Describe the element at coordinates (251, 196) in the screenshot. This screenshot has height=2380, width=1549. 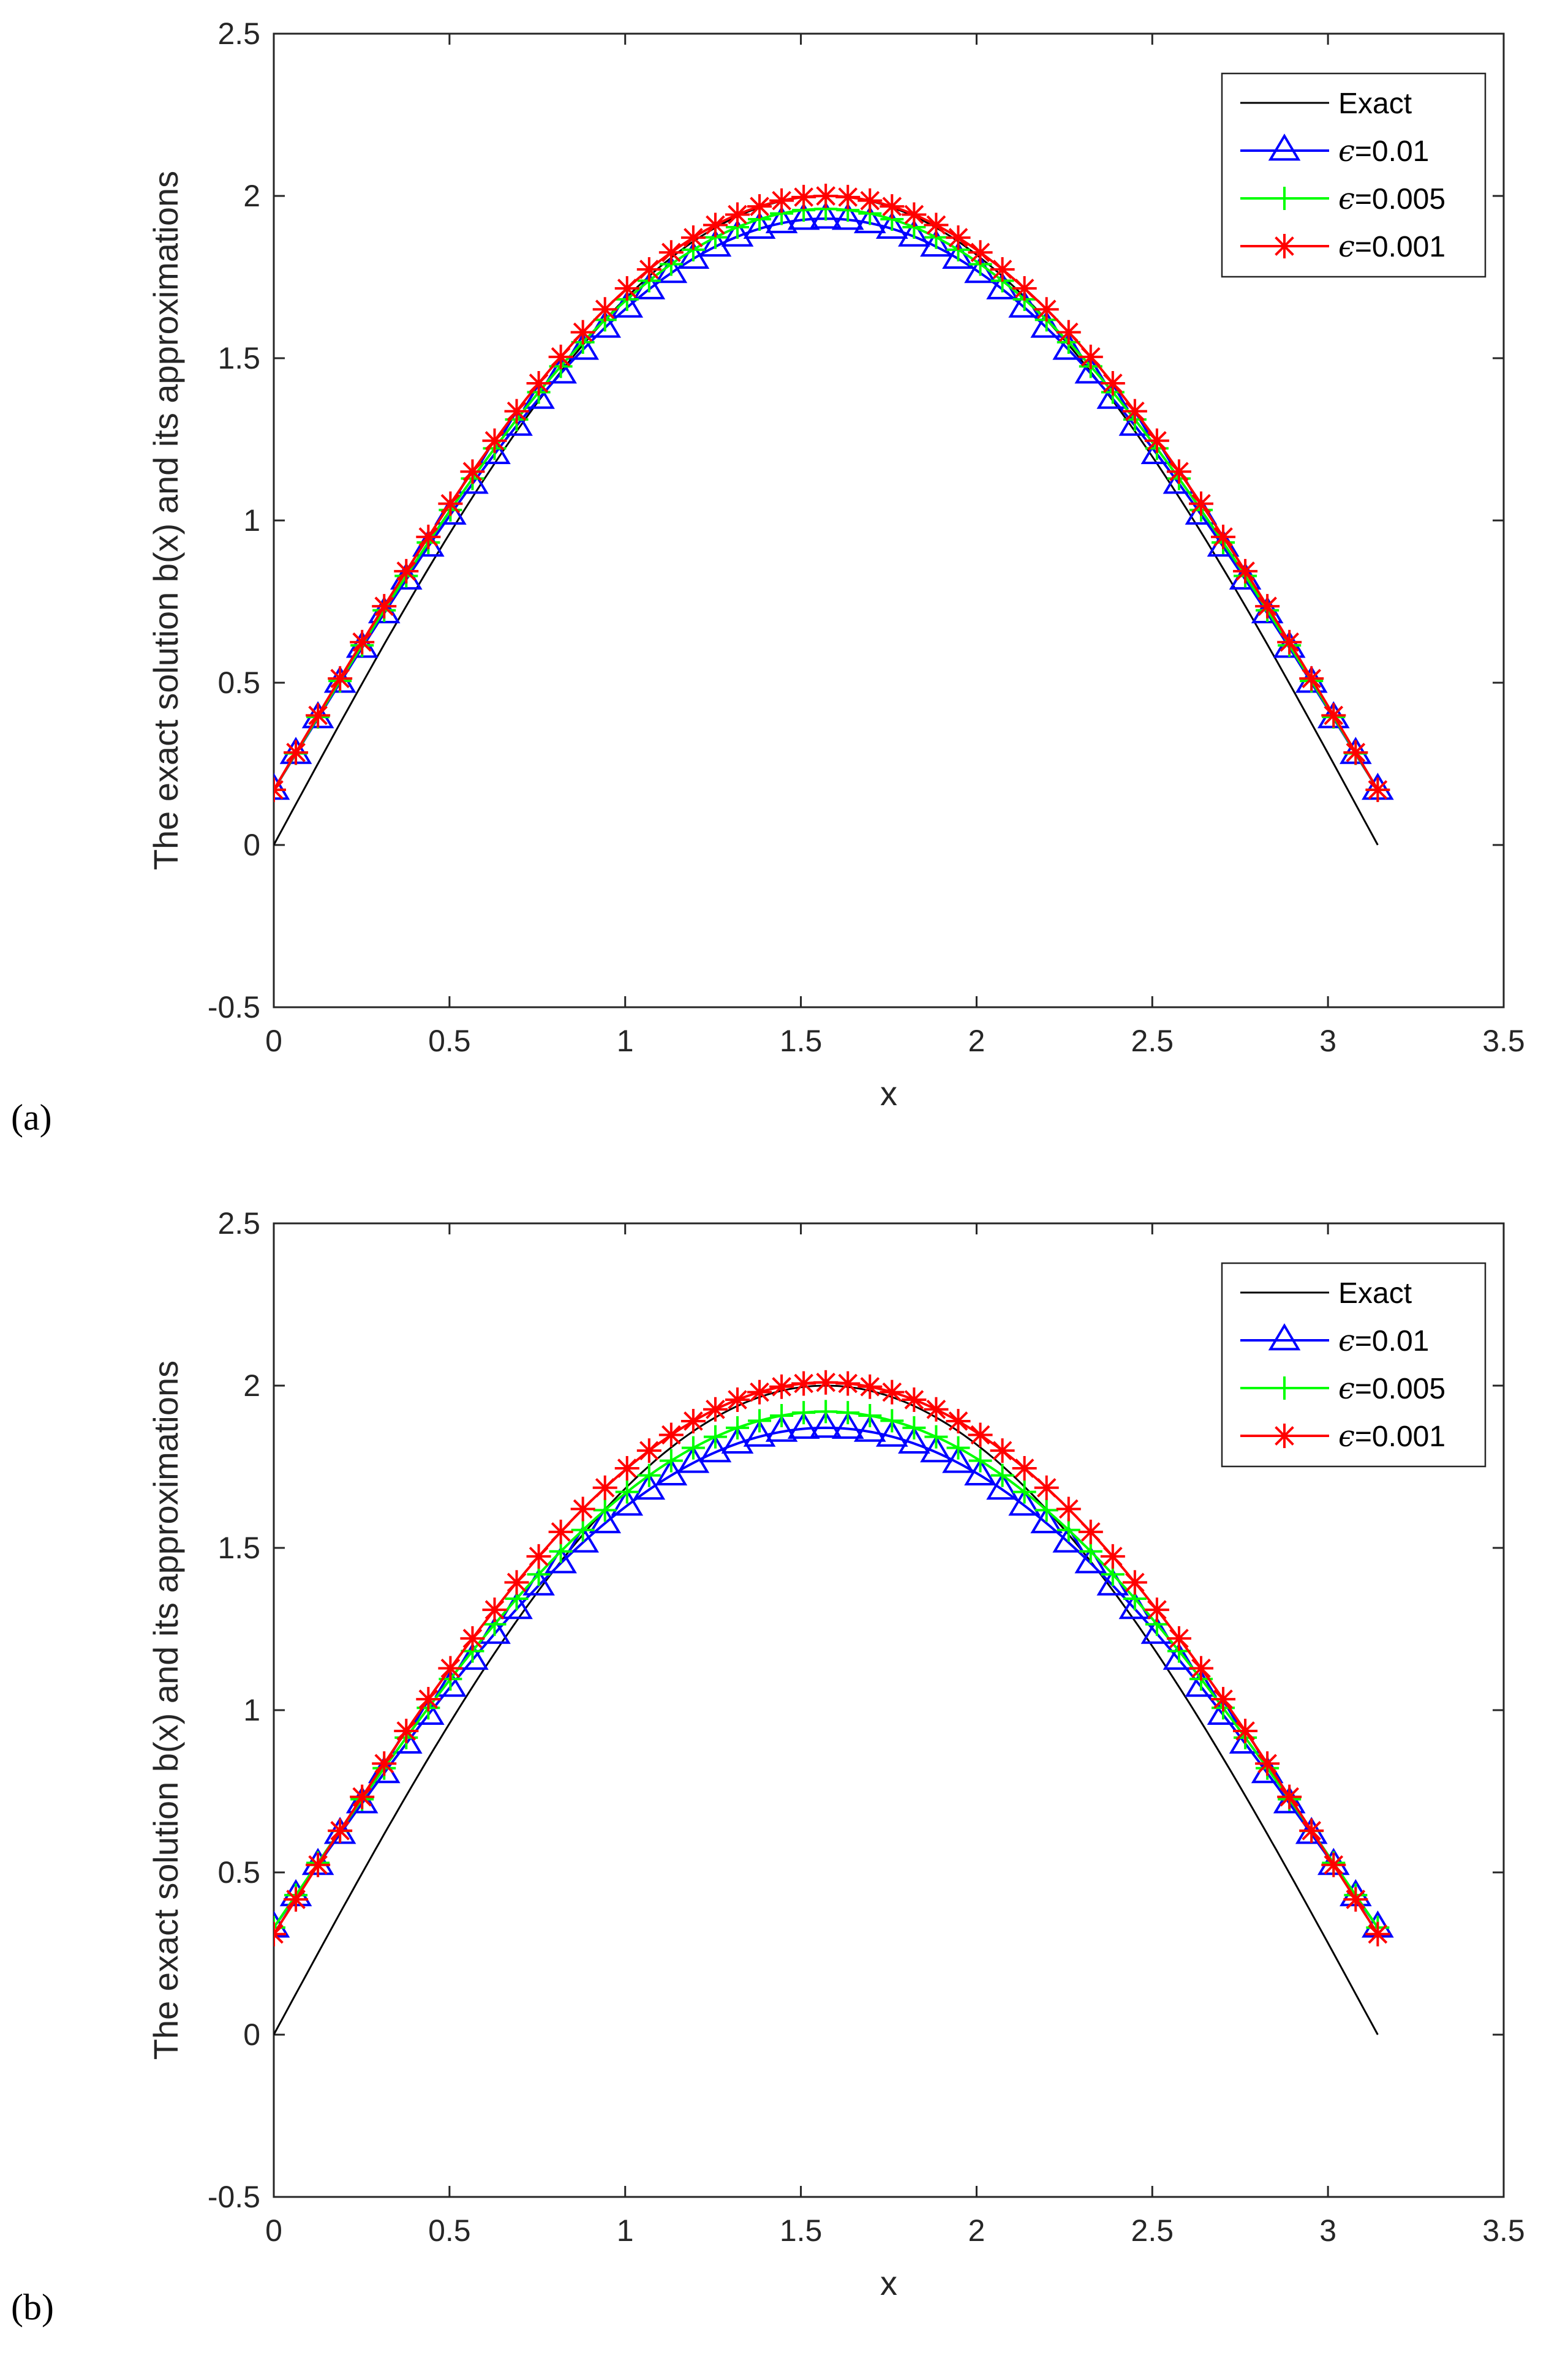
I see `y-tick-label: 2` at that location.